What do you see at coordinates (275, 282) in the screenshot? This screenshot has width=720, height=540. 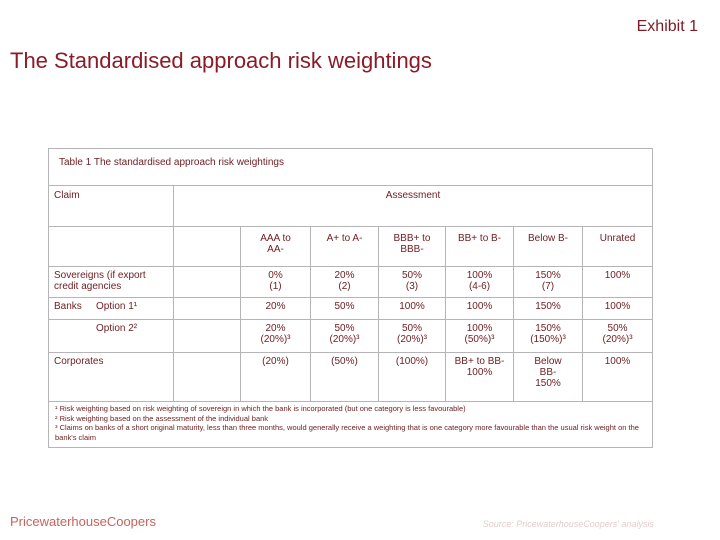 I see `risk-weight-cell: 0% (1)` at bounding box center [275, 282].